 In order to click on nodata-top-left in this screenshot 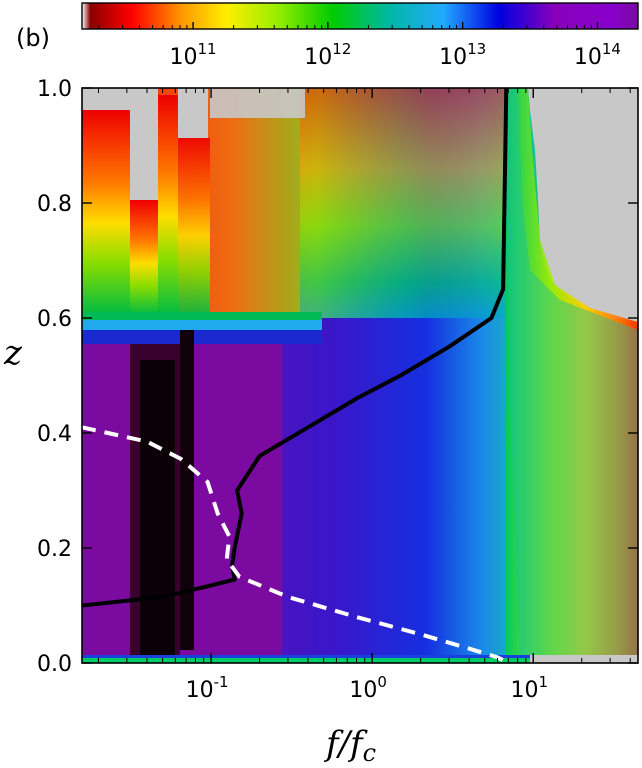, I will do `click(106, 99)`.